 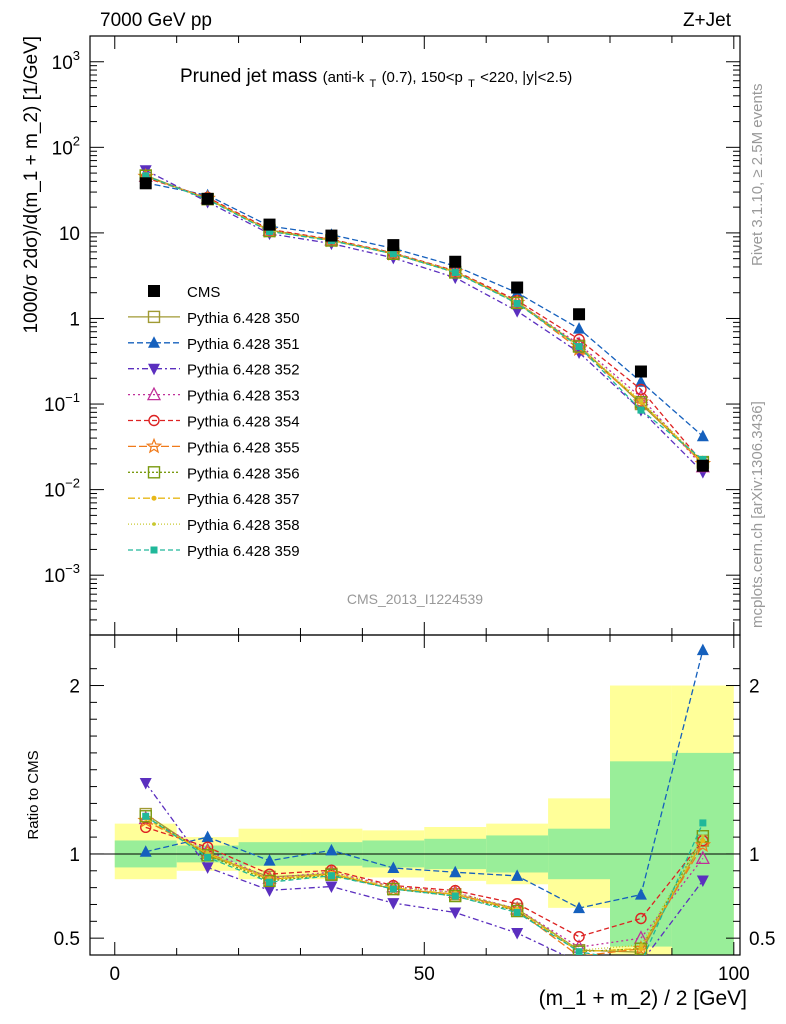 What do you see at coordinates (243, 318) in the screenshot?
I see `legend-label-1: Pythia 6.428 350` at bounding box center [243, 318].